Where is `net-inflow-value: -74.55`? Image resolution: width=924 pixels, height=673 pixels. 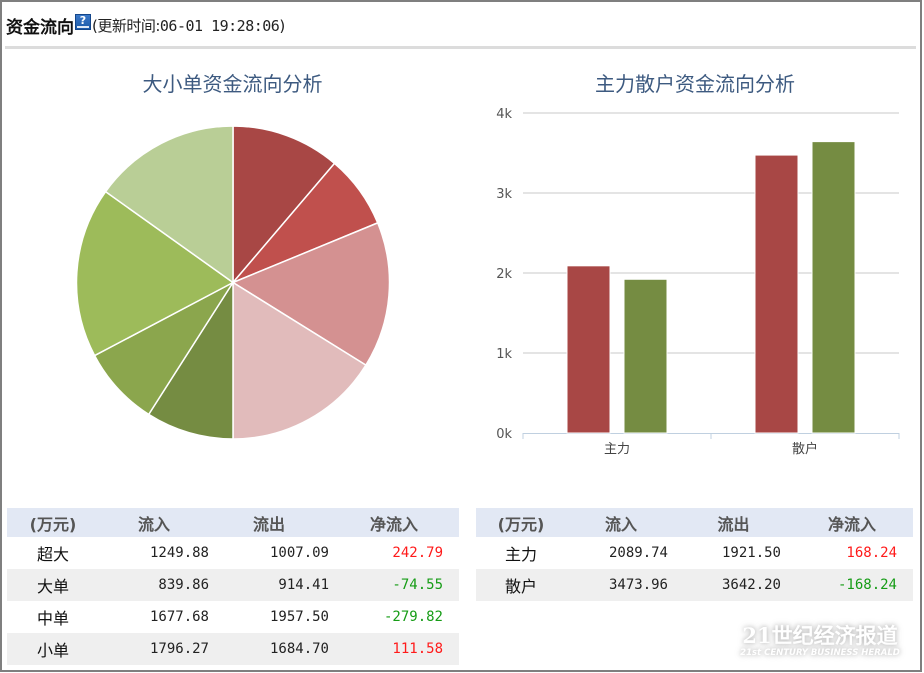
net-inflow-value: -74.55 is located at coordinates (394, 585).